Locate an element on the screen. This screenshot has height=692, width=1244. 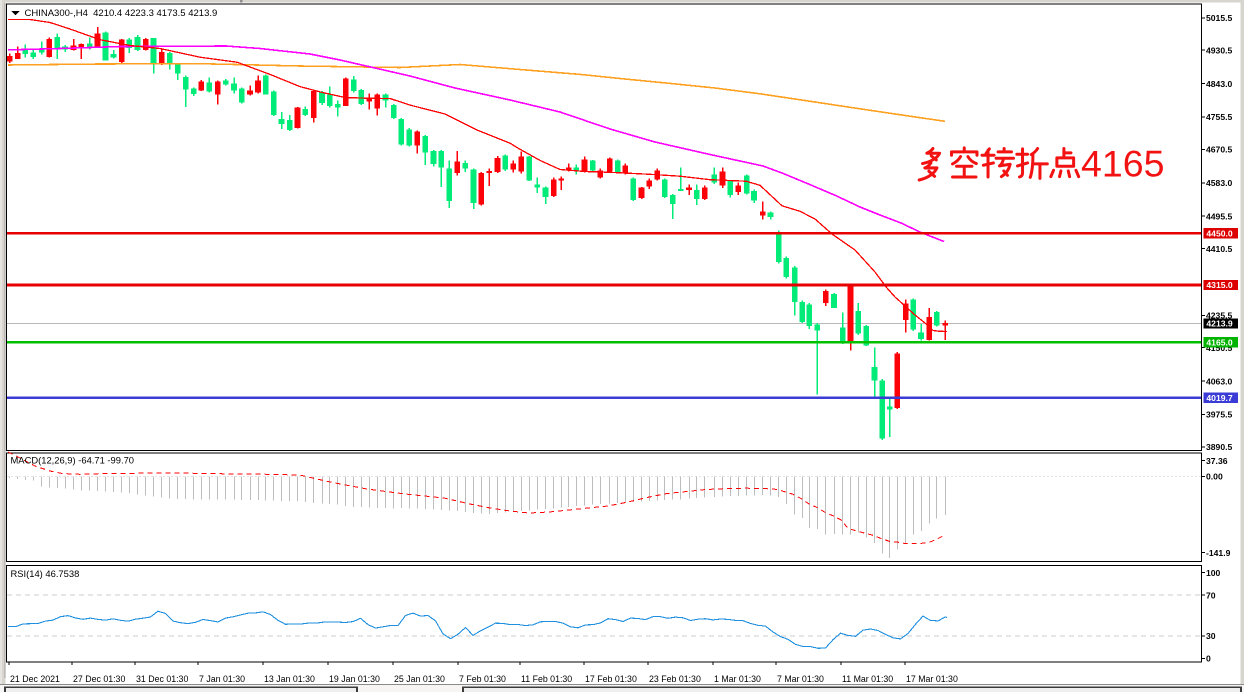
svg-text: 100 is located at coordinates (1213, 573).